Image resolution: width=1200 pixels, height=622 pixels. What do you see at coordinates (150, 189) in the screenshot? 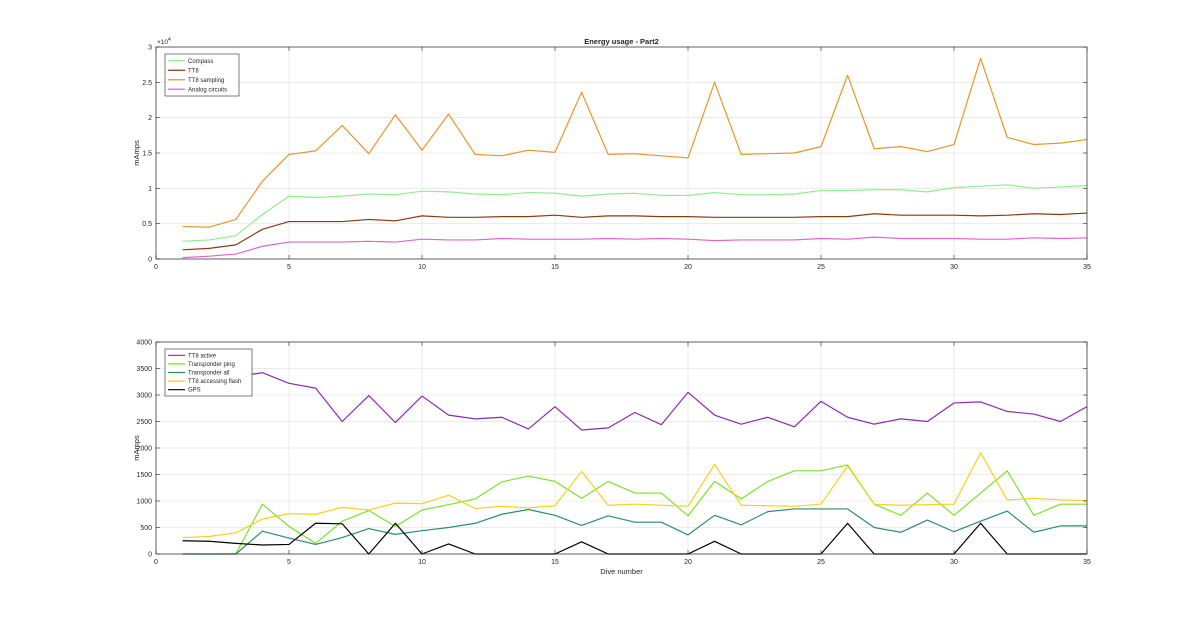
I see `y-tick-label: 1` at bounding box center [150, 189].